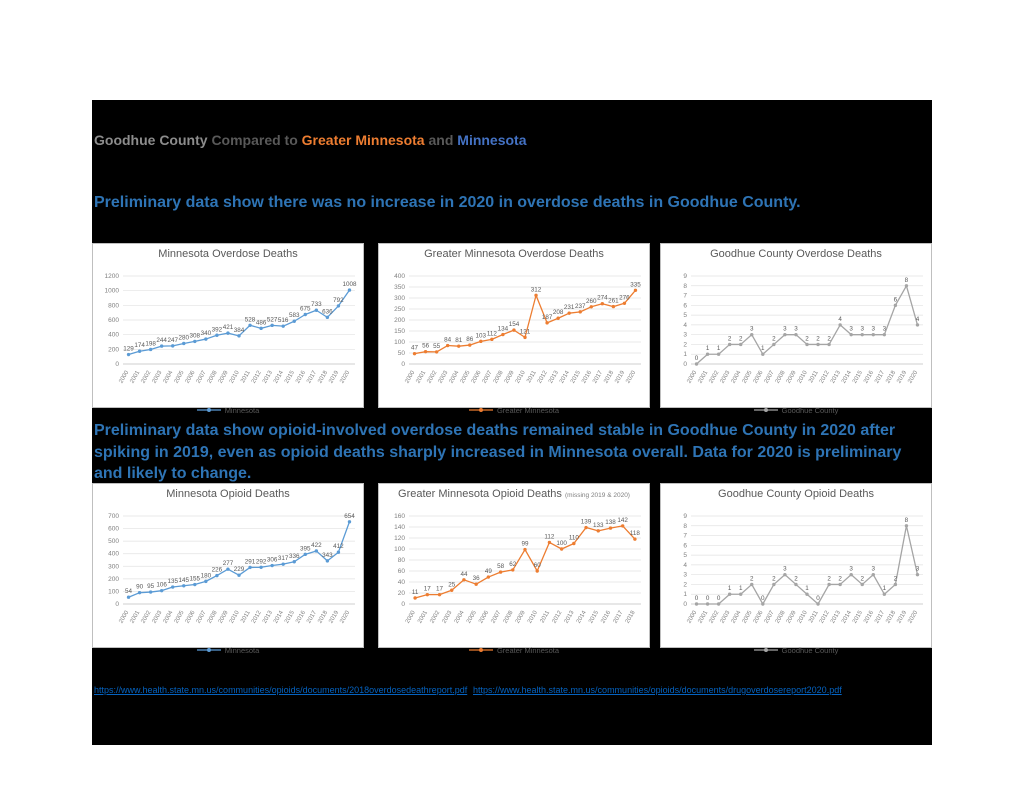  I want to click on data-label: 583, so click(294, 315).